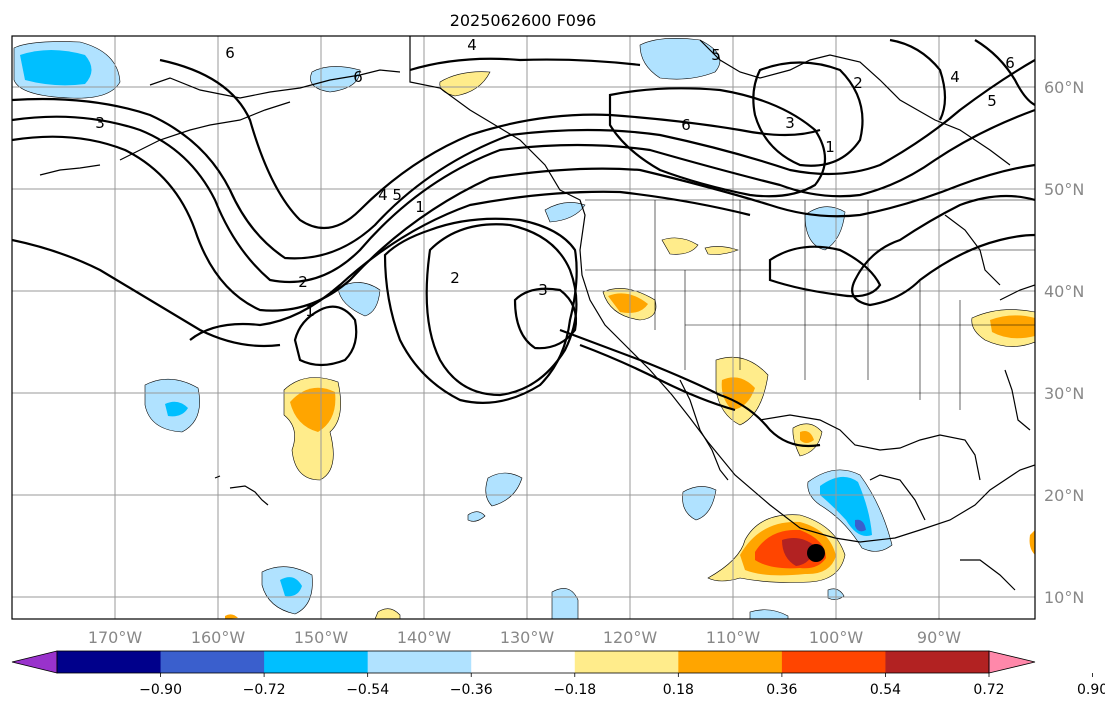  Describe the element at coordinates (574, 690) in the screenshot. I see `colorbar-tick-label: −0.18` at that location.